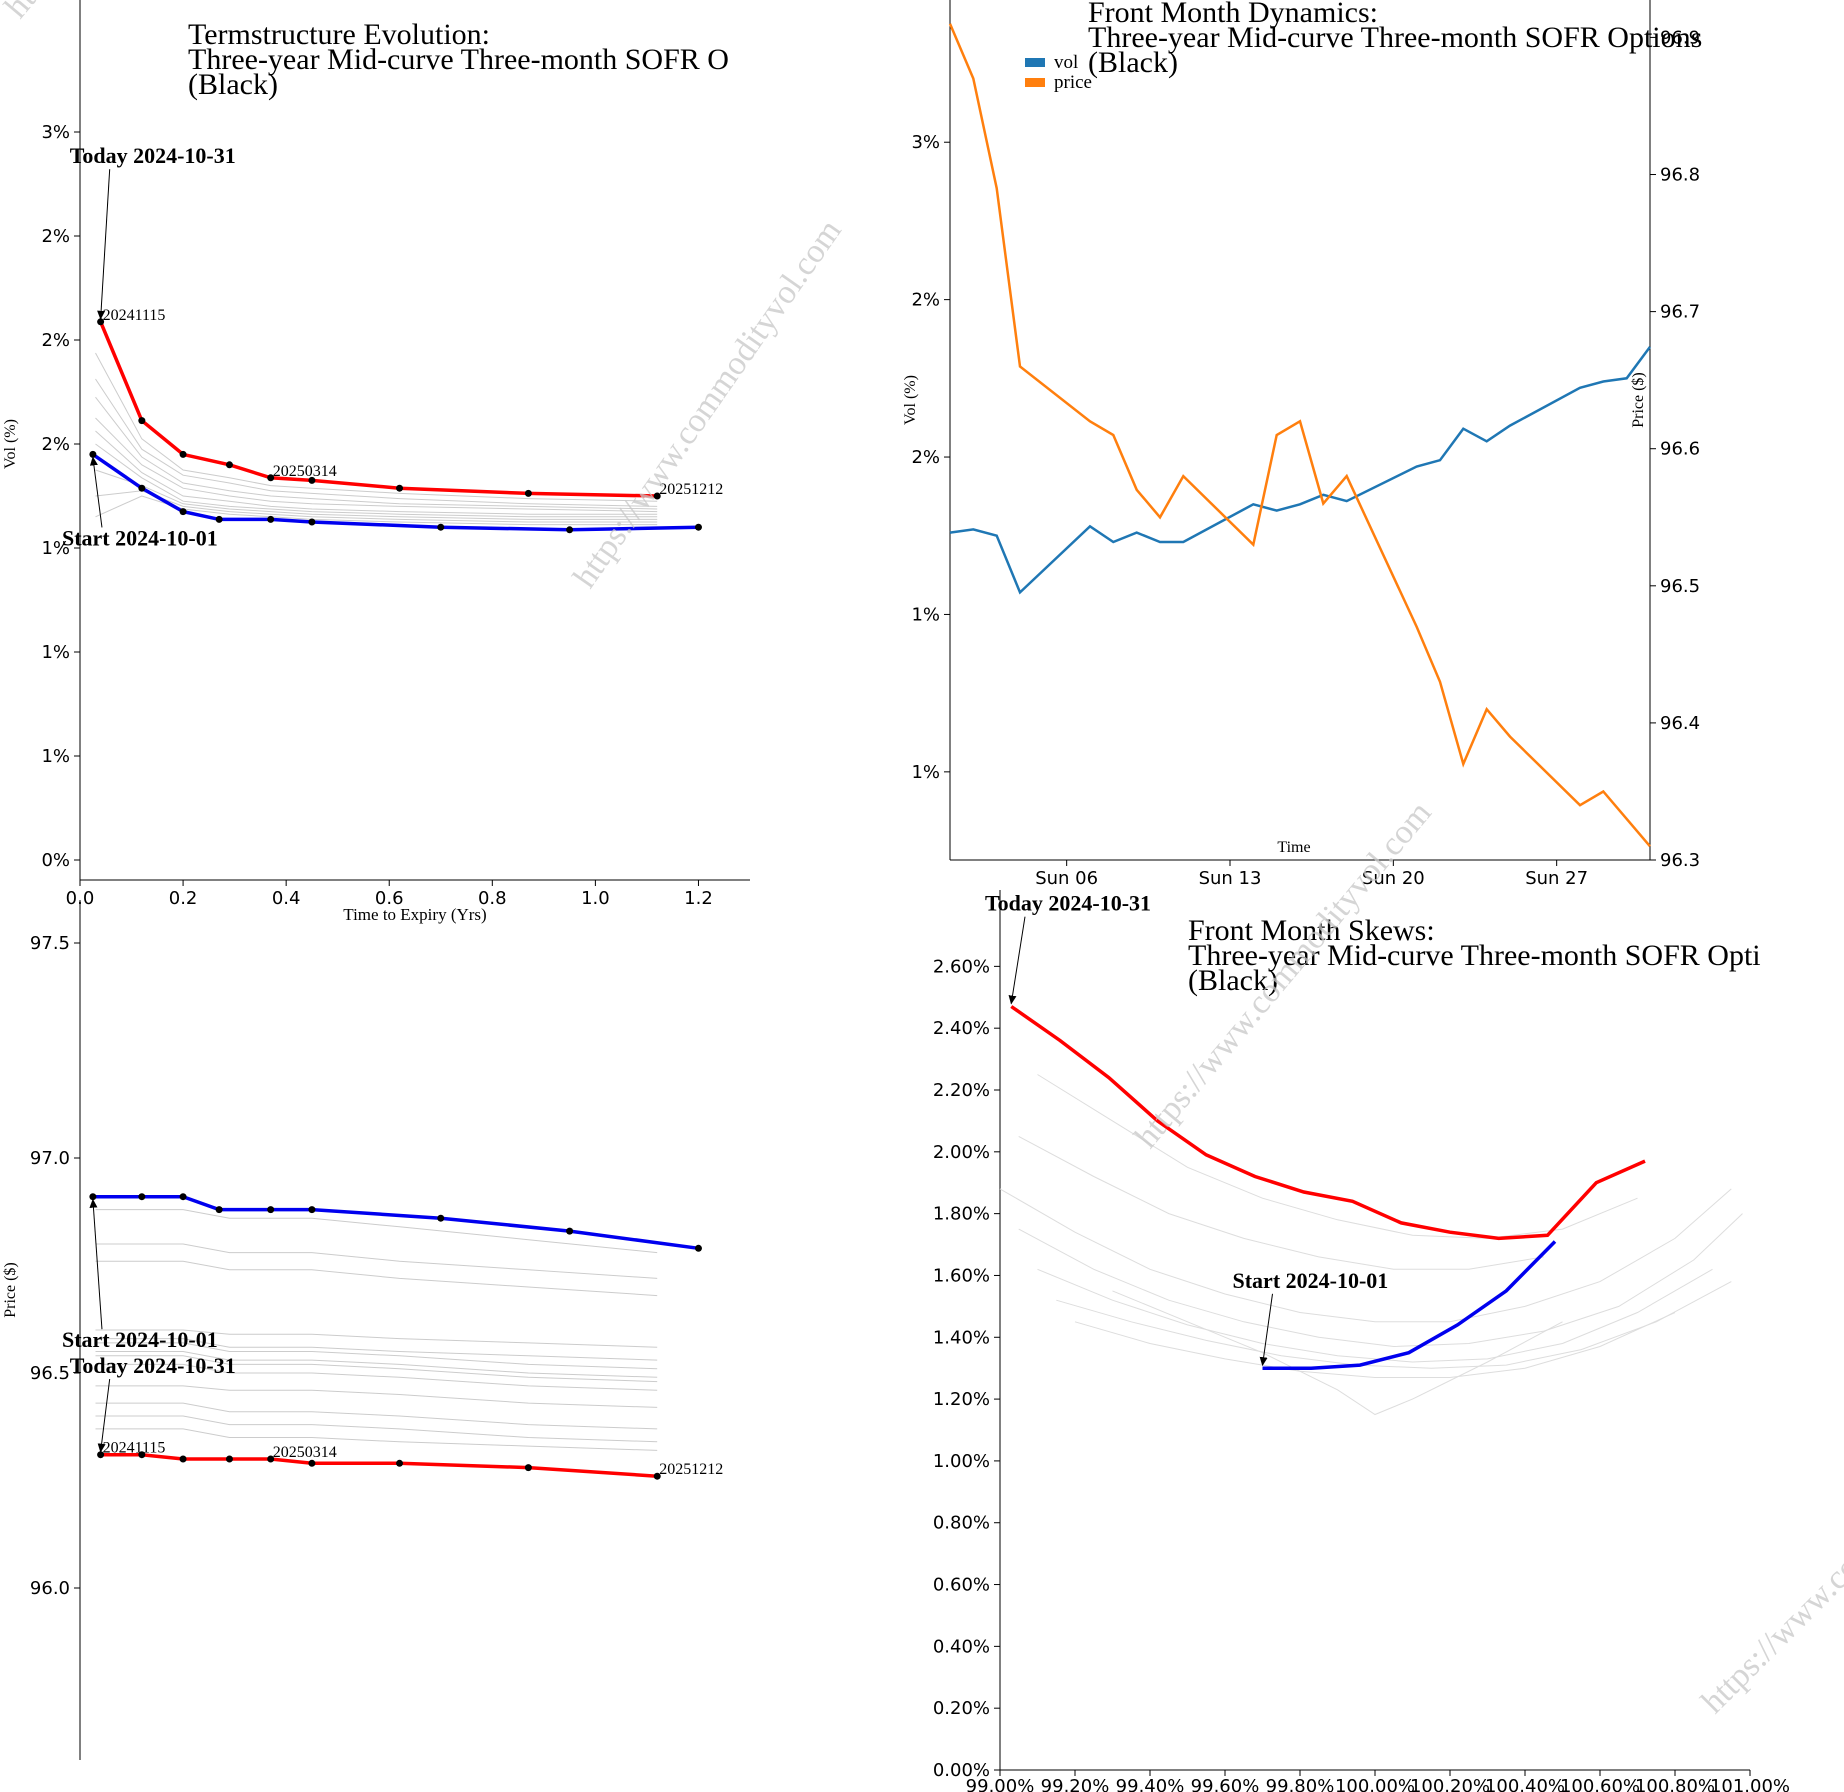 The image size is (1844, 1792). I want to click on red-series-line, so click(1328, 1123).